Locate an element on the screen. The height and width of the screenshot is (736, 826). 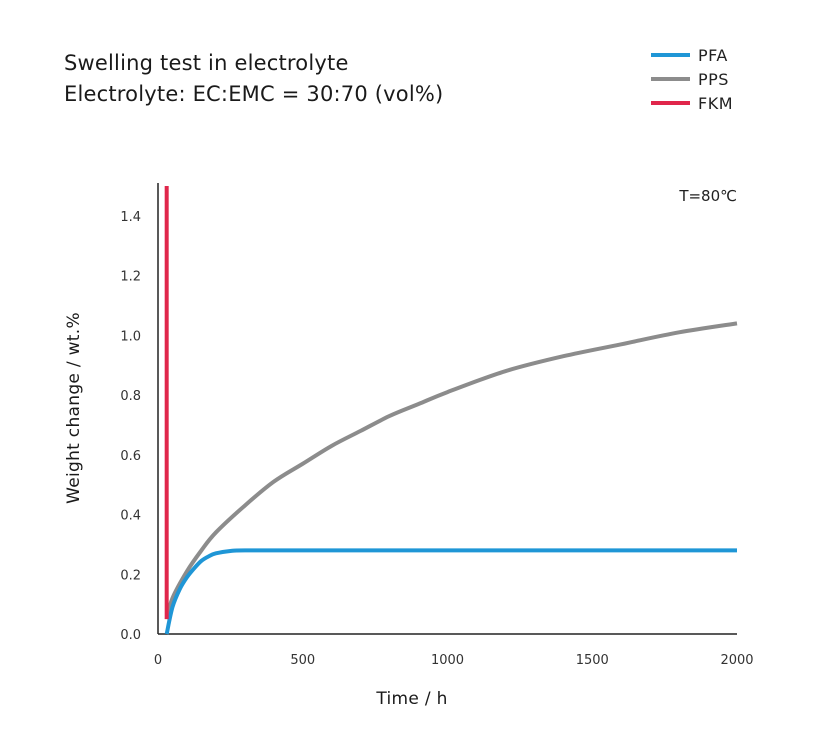
y-axis-label: Weight change / wt.% is located at coordinates (74, 408).